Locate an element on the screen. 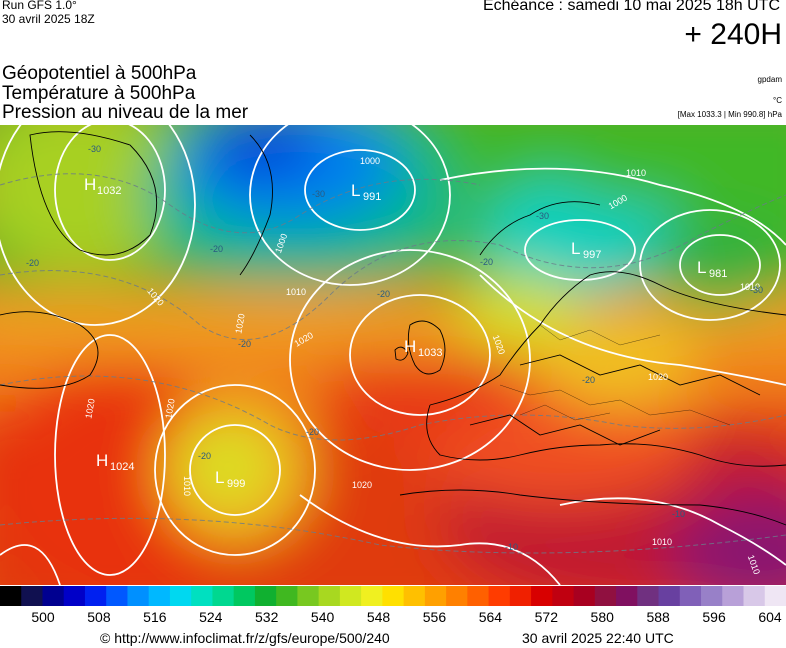  color-scale-tick-label: 532 is located at coordinates (267, 617).